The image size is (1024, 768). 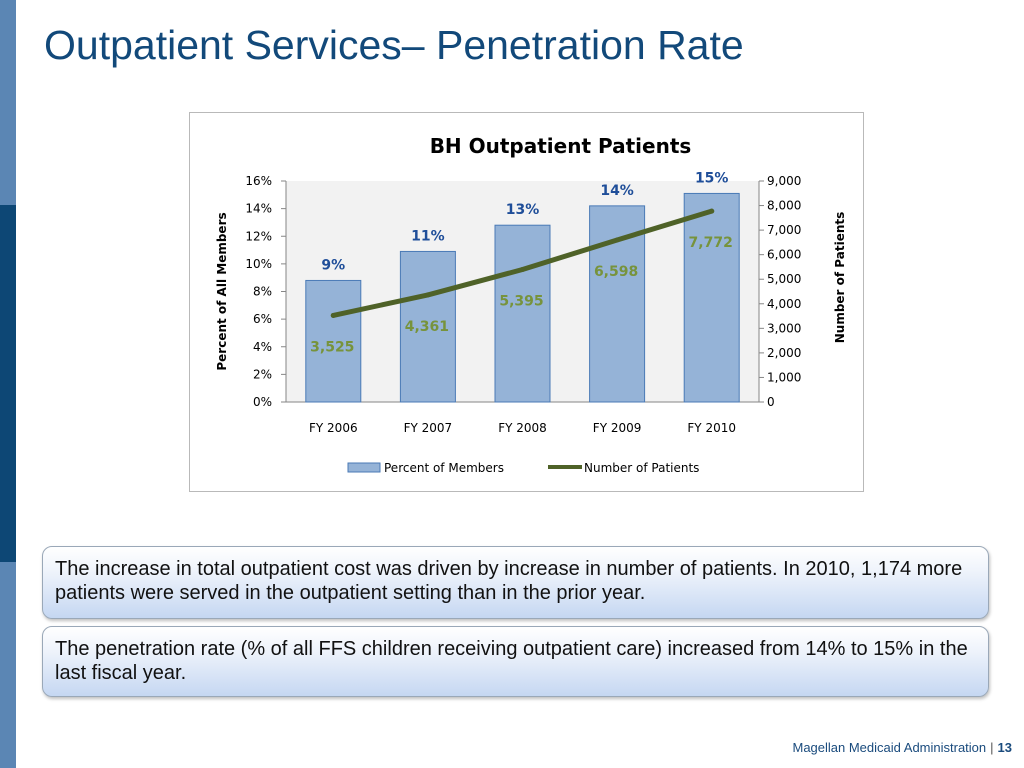 What do you see at coordinates (711, 243) in the screenshot?
I see `line-data-label: 7,772` at bounding box center [711, 243].